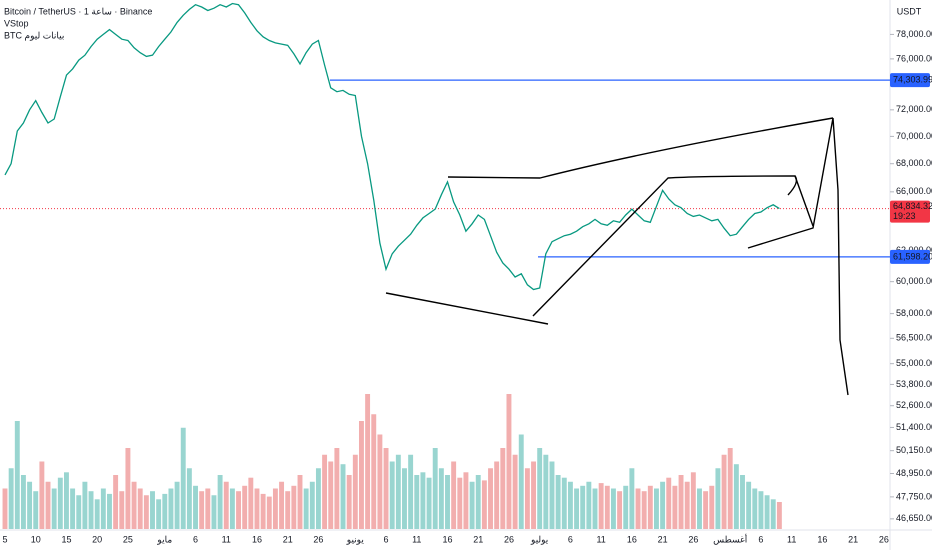 This screenshot has height=550, width=932. What do you see at coordinates (912, 206) in the screenshot?
I see `last-price-label: 64,834.32` at bounding box center [912, 206].